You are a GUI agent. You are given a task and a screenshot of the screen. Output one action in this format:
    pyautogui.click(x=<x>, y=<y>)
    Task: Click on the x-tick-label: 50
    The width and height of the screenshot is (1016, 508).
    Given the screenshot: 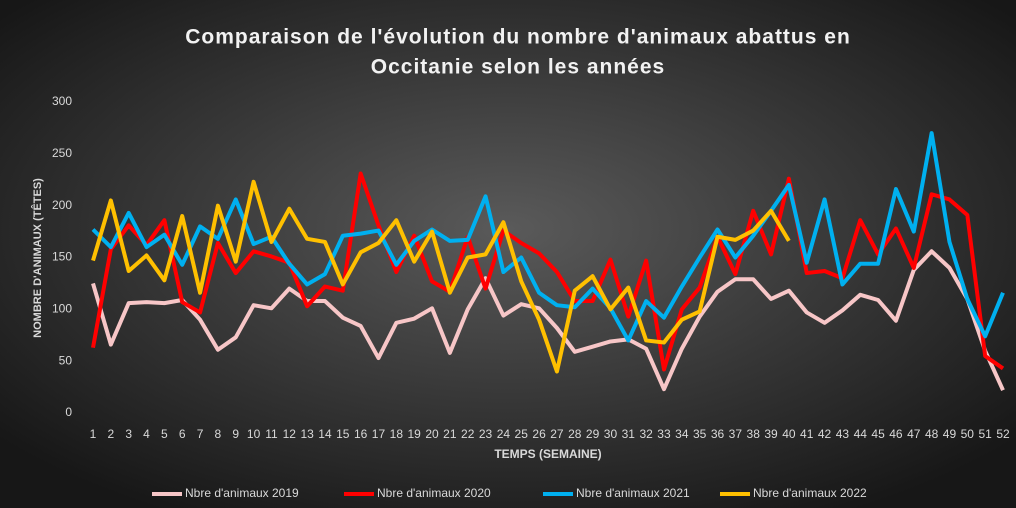 What is the action you would take?
    pyautogui.click(x=968, y=434)
    